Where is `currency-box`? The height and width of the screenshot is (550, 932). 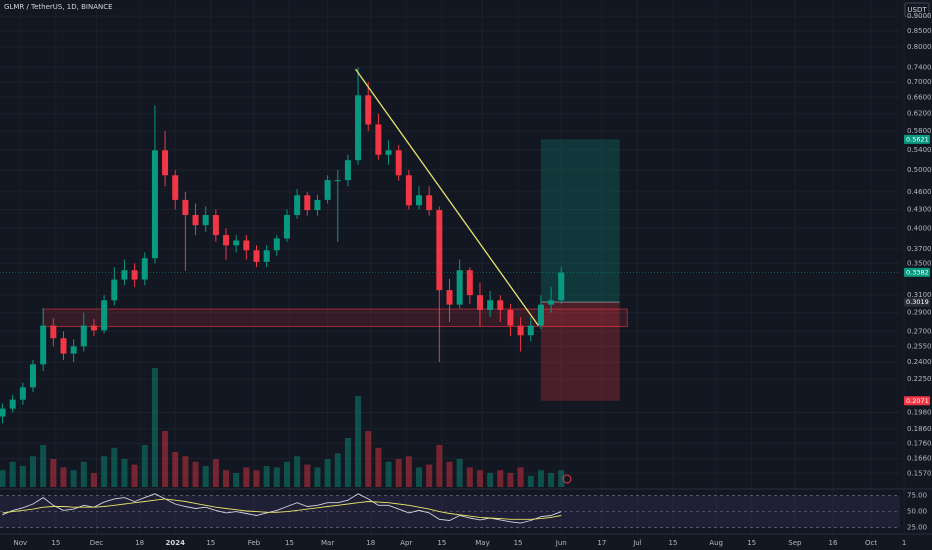
currency-box is located at coordinates (917, 10).